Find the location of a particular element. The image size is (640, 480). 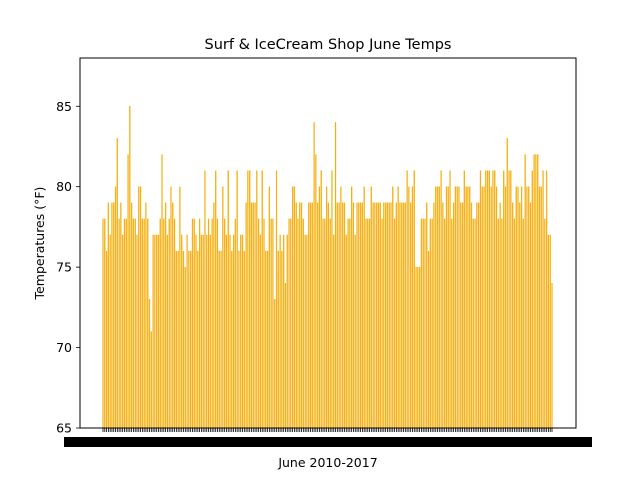

x-ticks-group is located at coordinates (328, 437).